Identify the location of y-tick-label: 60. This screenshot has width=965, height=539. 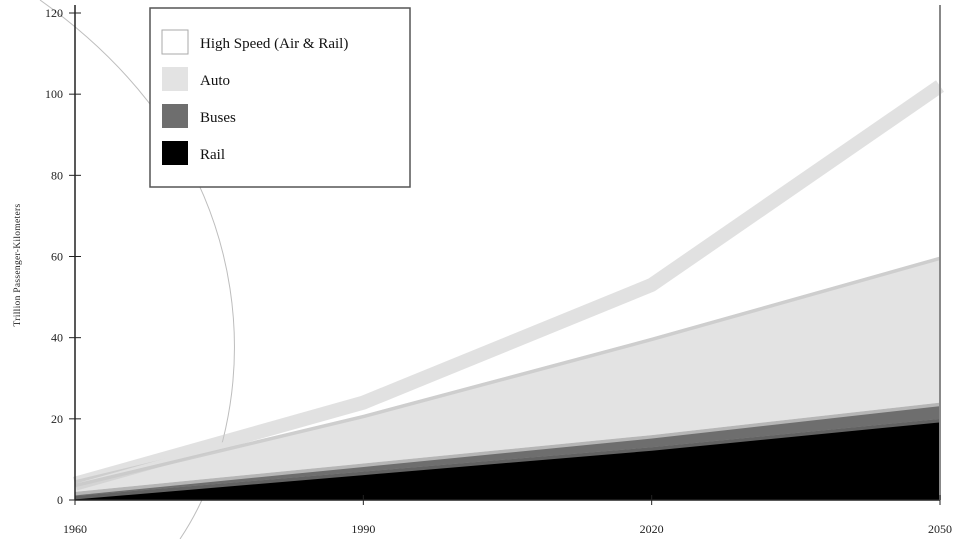
(57, 257).